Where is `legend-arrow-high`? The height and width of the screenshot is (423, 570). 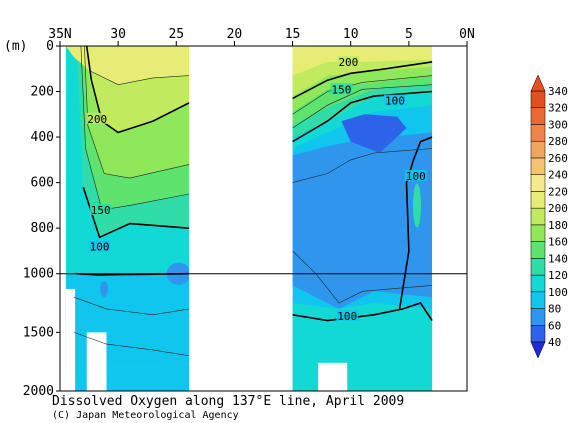
legend-arrow-high is located at coordinates (538, 83).